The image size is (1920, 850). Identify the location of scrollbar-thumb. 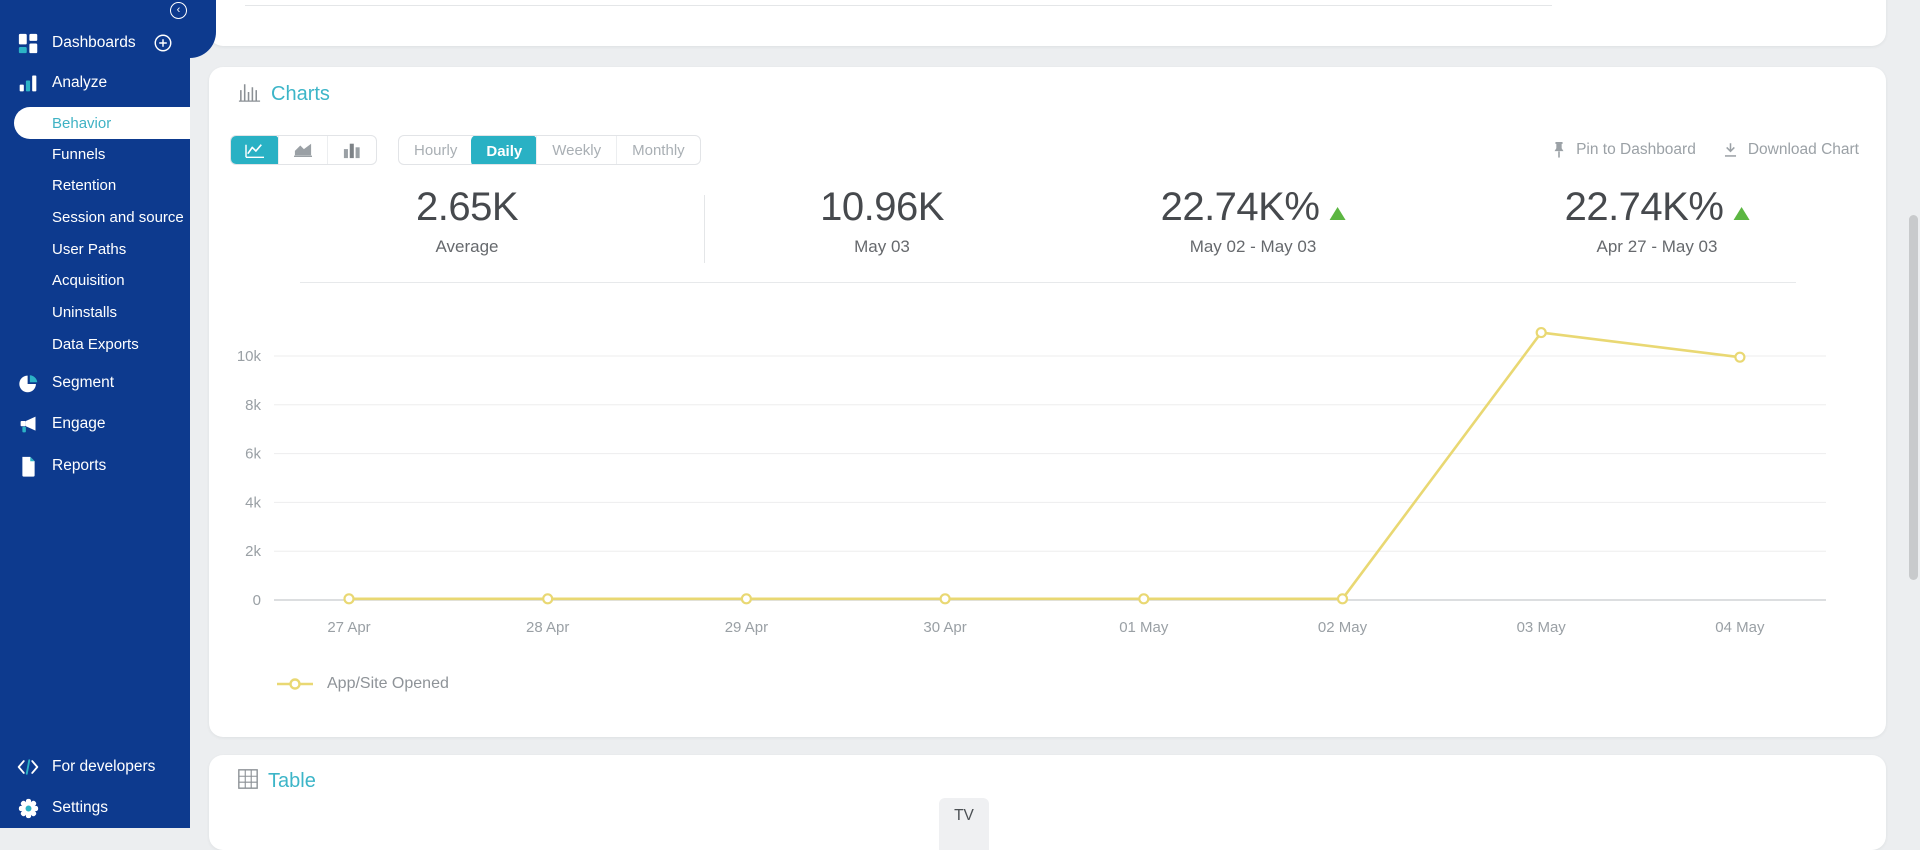
(1913, 397).